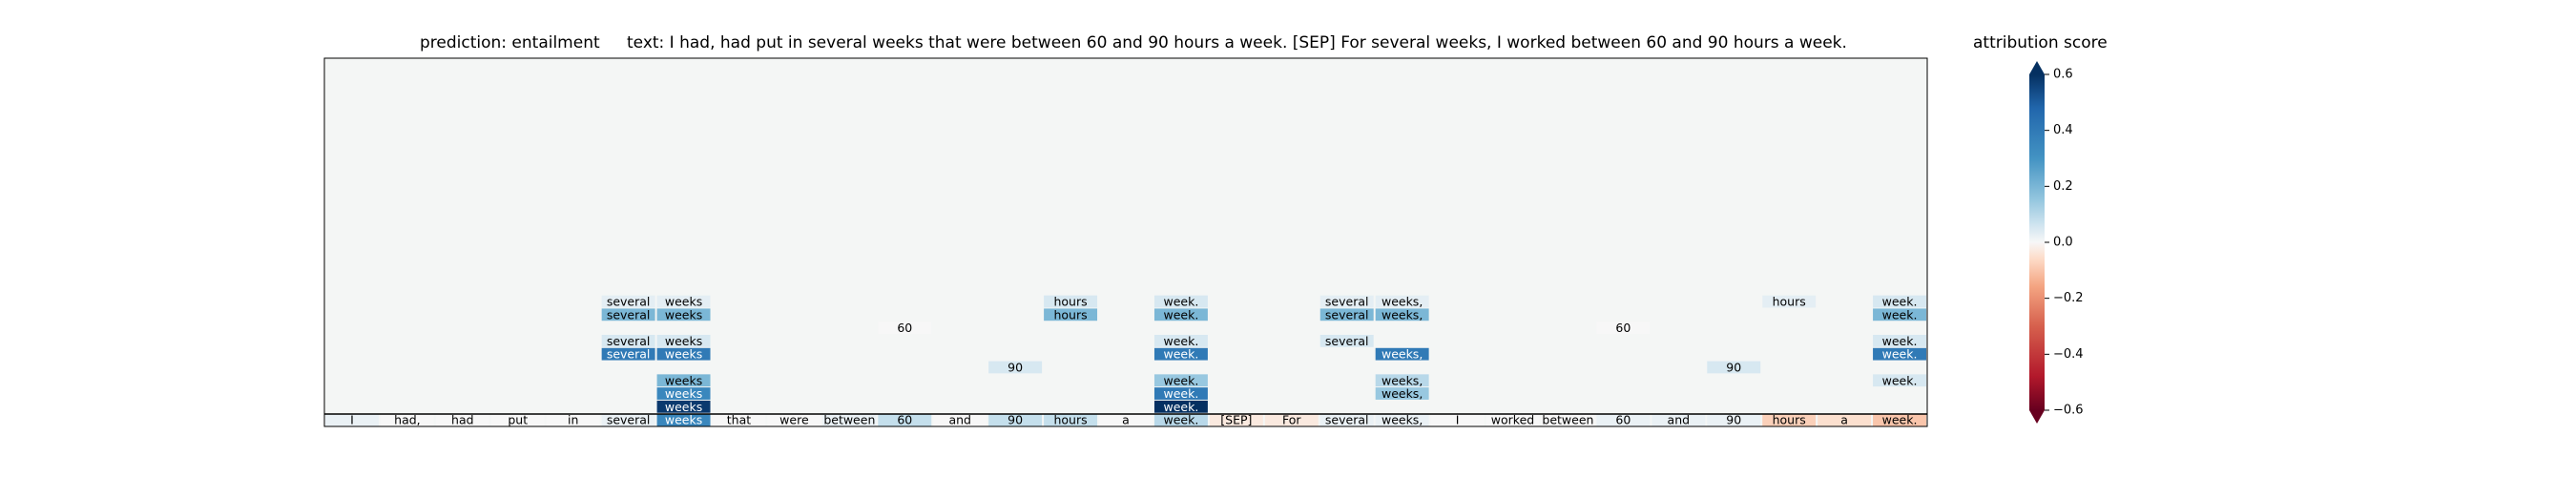 This screenshot has height=477, width=2576. What do you see at coordinates (683, 420) in the screenshot?
I see `input-token: weeks` at bounding box center [683, 420].